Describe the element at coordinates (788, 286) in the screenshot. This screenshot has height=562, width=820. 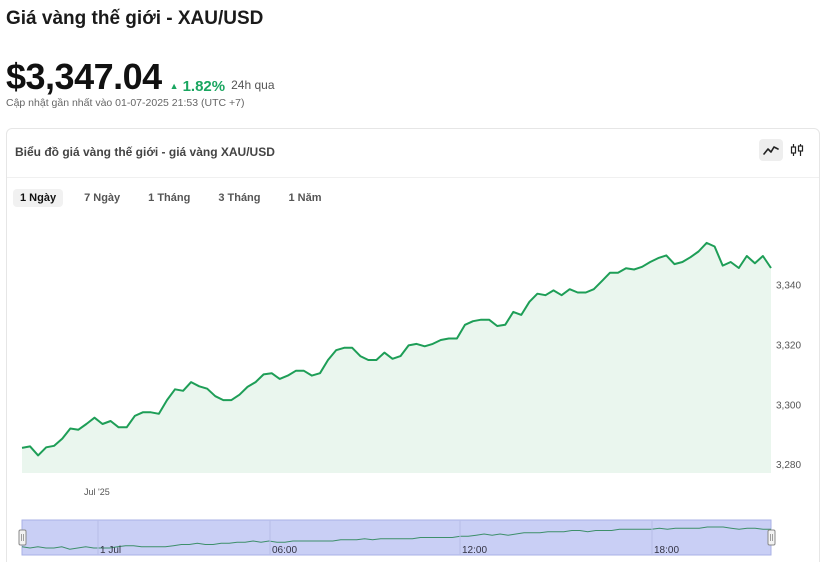
I see `y-tick-label: 3,340` at that location.